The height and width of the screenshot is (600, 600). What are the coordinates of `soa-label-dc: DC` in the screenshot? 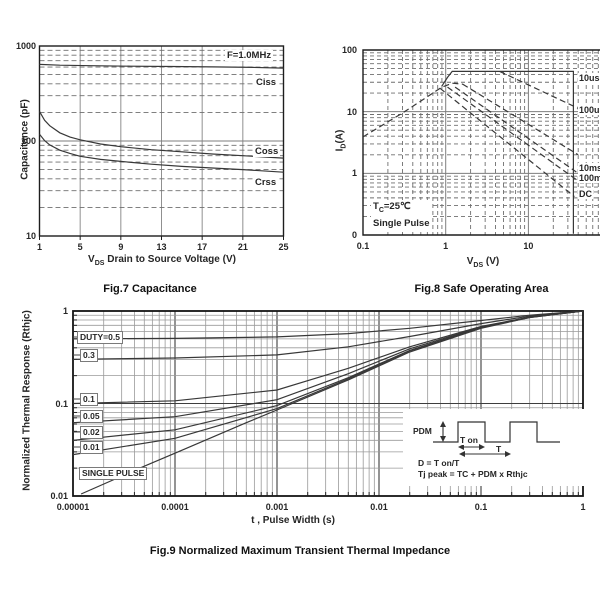 It's located at (585, 194).